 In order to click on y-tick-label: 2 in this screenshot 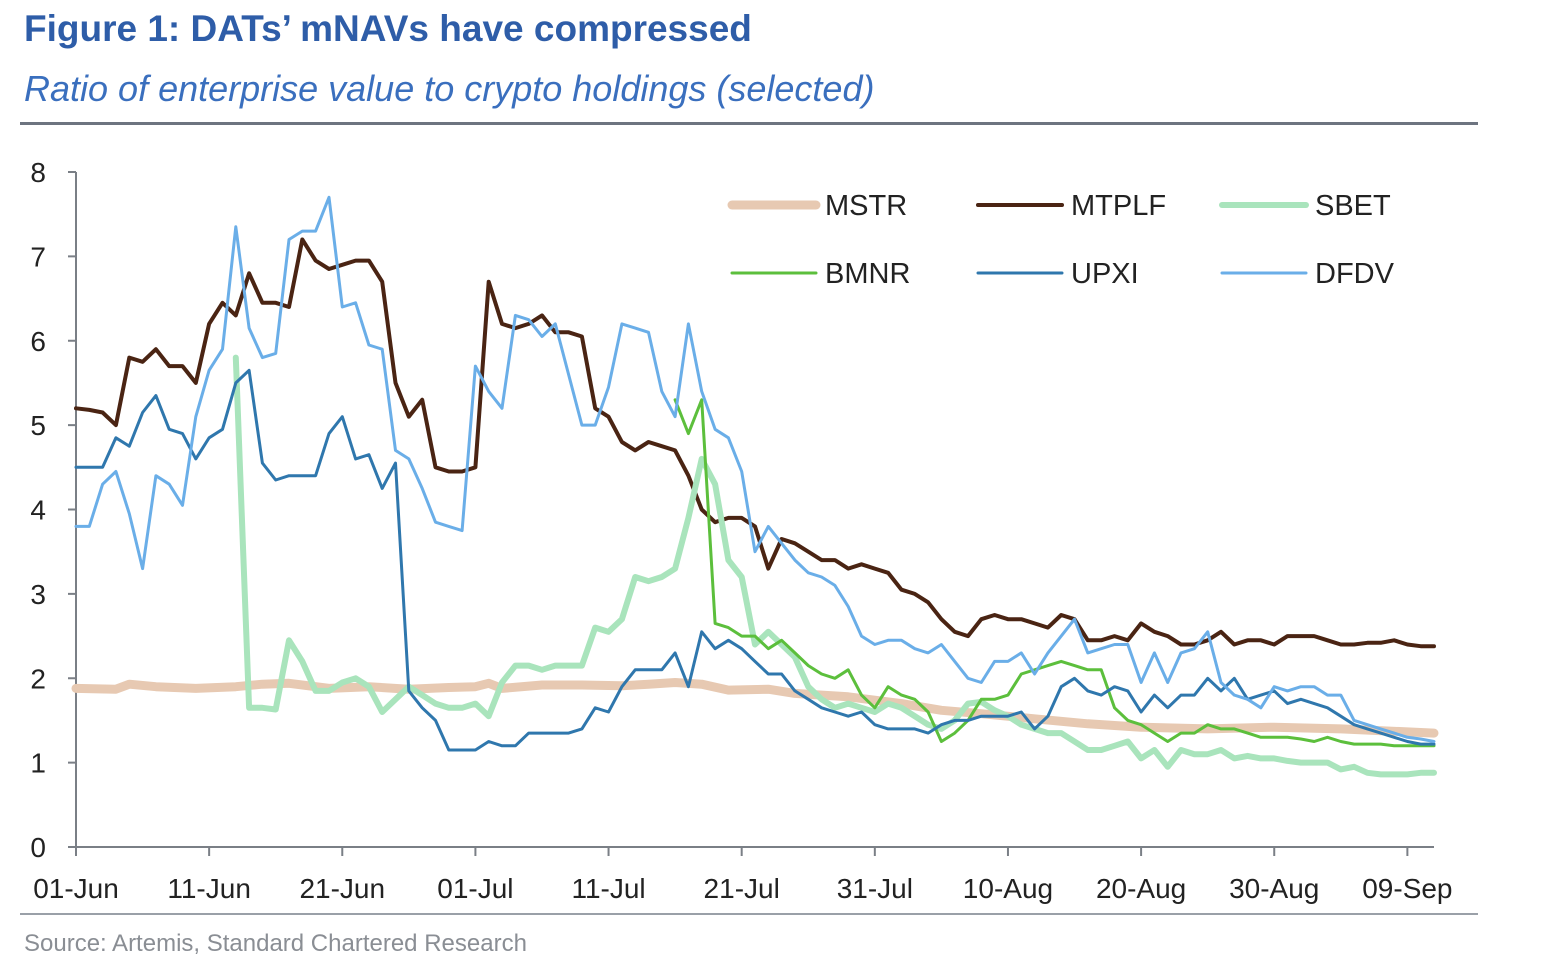, I will do `click(38, 678)`.